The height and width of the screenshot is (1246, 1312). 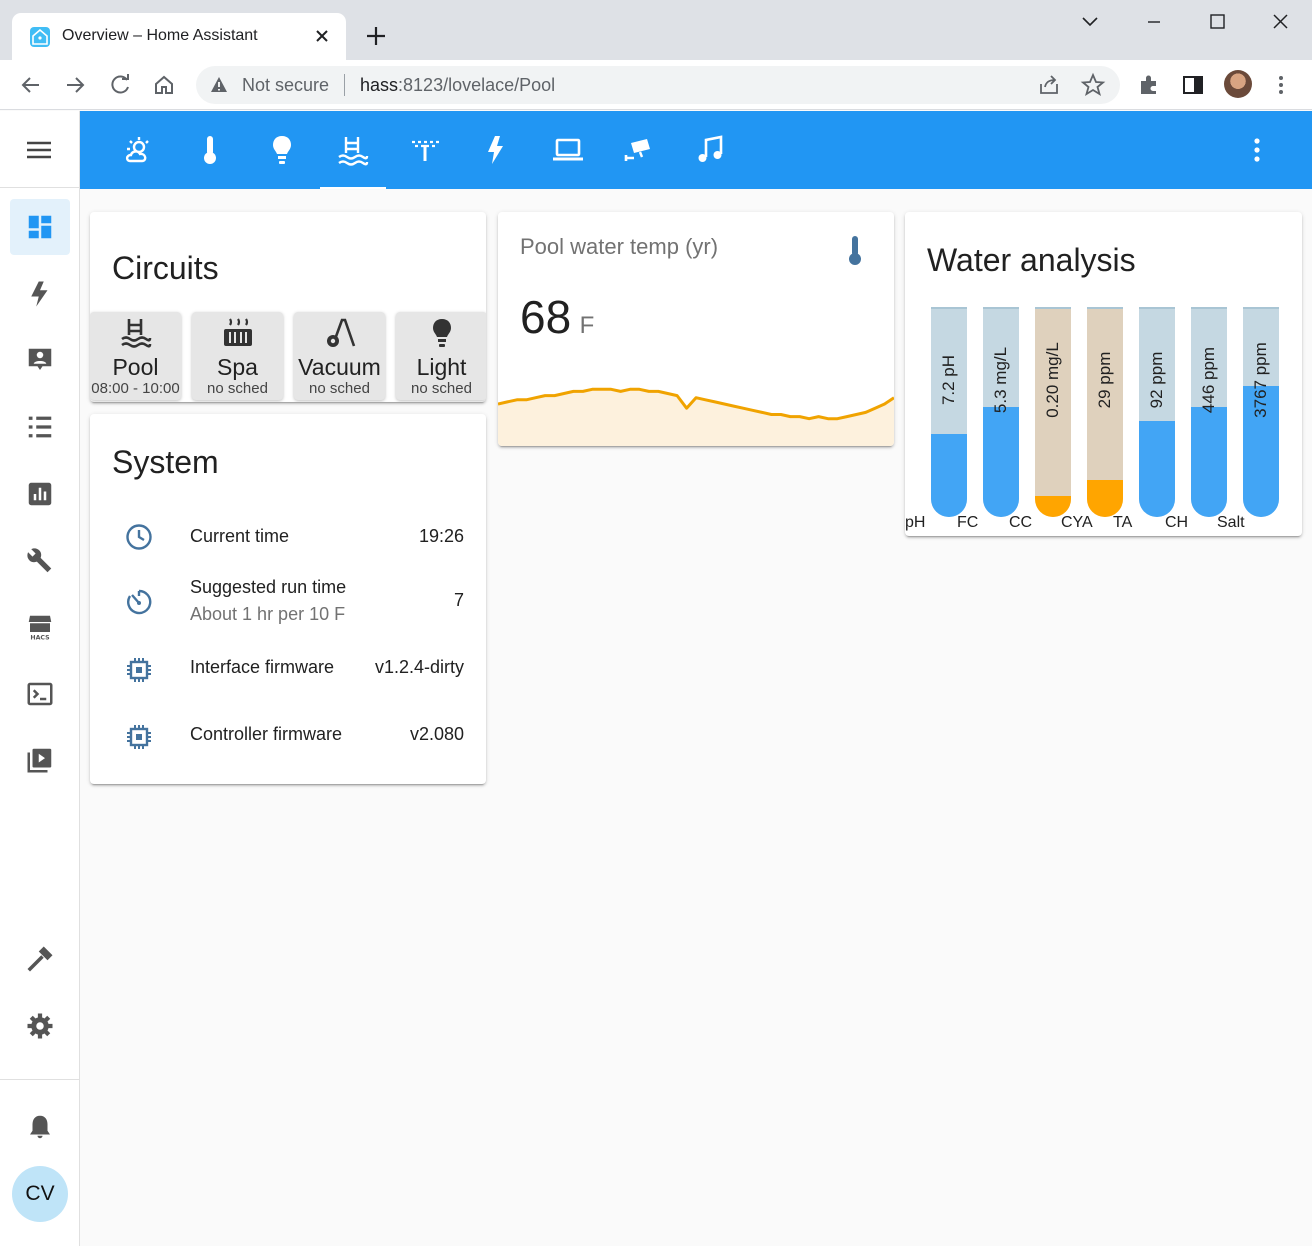 I want to click on sidebar-item-media, so click(x=40, y=760).